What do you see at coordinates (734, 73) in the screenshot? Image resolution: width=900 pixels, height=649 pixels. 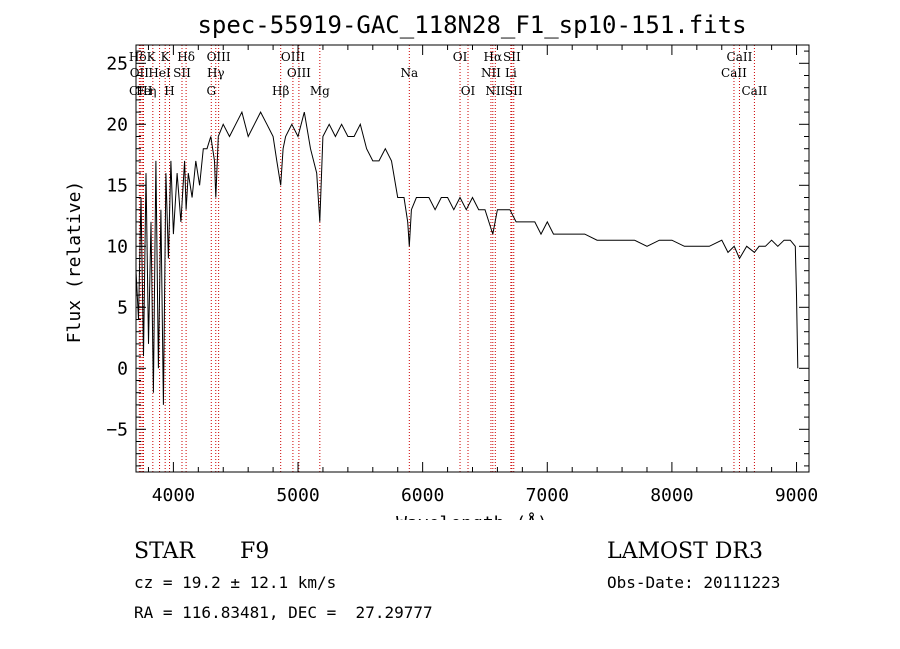 I see `line-marker-label-27: CaII` at bounding box center [734, 73].